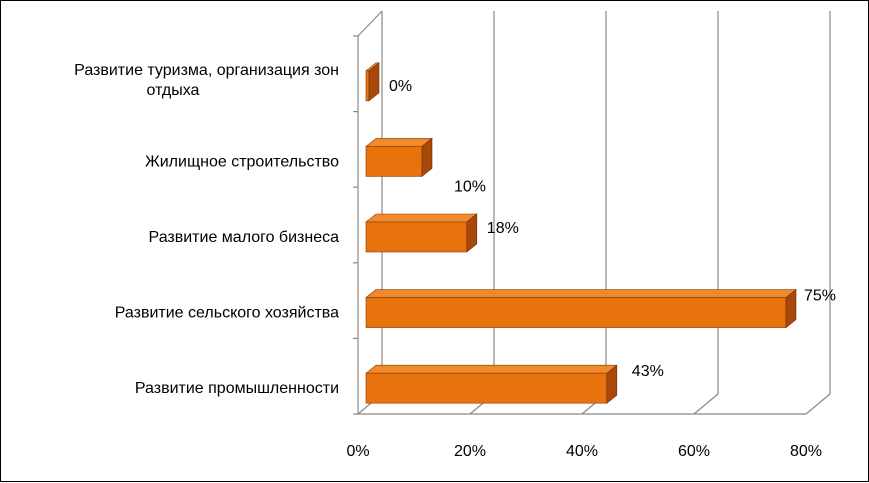 This screenshot has width=869, height=483. What do you see at coordinates (470, 186) in the screenshot?
I see `data-label: 10%` at bounding box center [470, 186].